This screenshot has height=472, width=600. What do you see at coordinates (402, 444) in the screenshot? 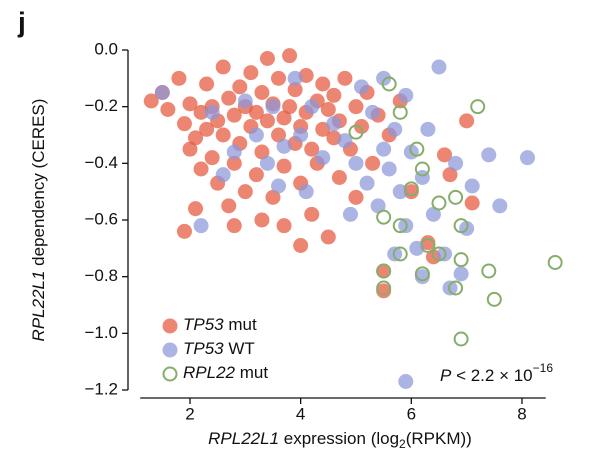
I see `x-label-sub: 2` at bounding box center [402, 444].